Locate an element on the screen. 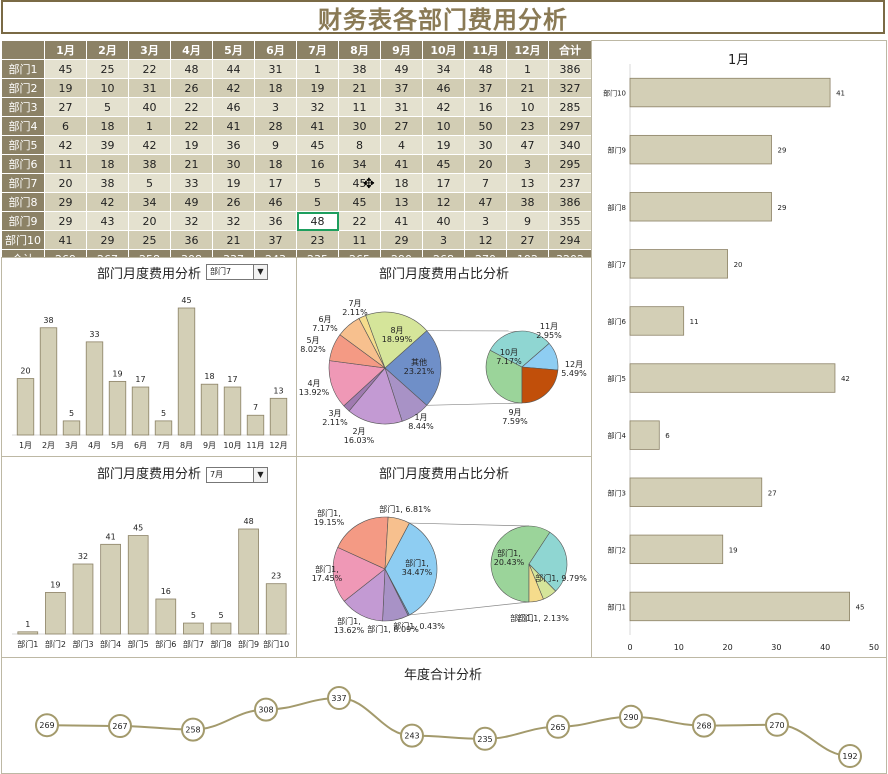 The height and width of the screenshot is (774, 888). column-header: 10月 is located at coordinates (443, 50).